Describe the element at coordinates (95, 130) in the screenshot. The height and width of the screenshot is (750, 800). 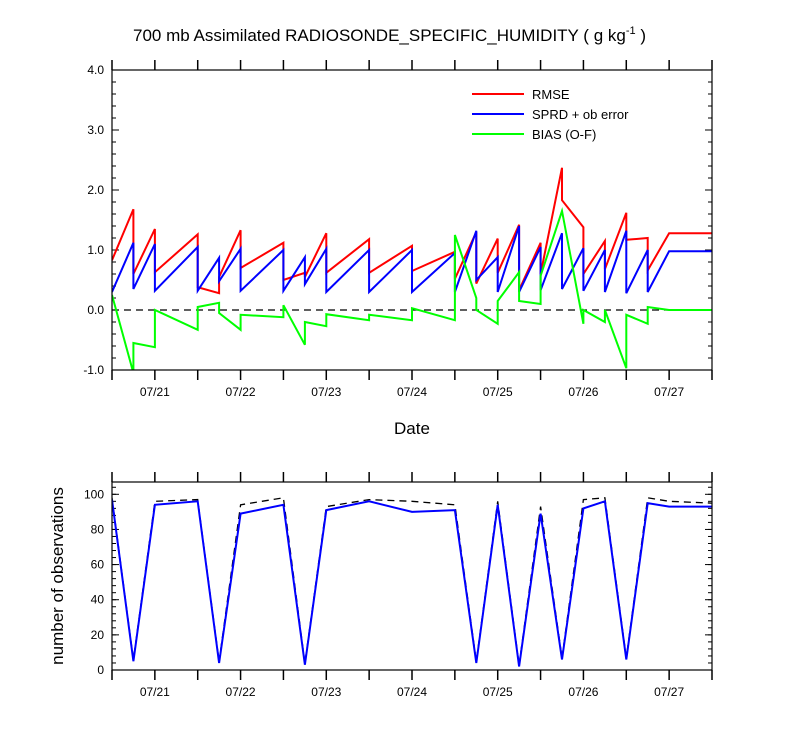
I see `y-tick-label: 3.0` at that location.